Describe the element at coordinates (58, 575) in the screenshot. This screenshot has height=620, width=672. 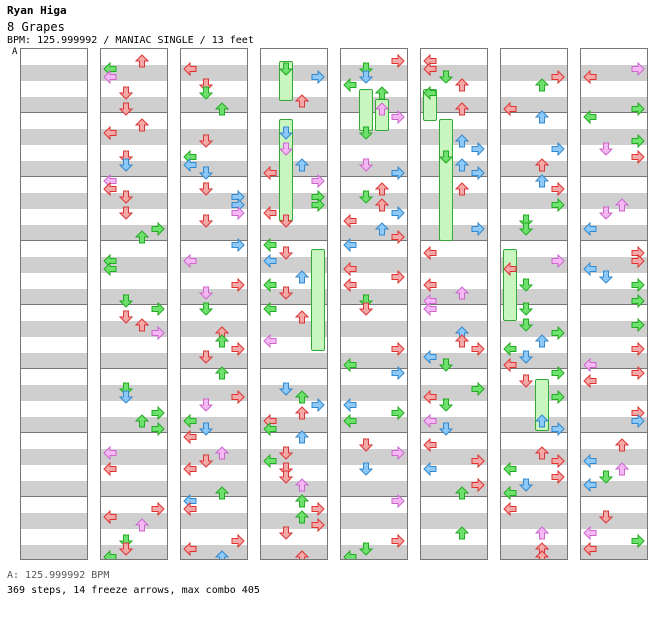
I see `bpm-summary: A: 125.999992 BPM` at that location.